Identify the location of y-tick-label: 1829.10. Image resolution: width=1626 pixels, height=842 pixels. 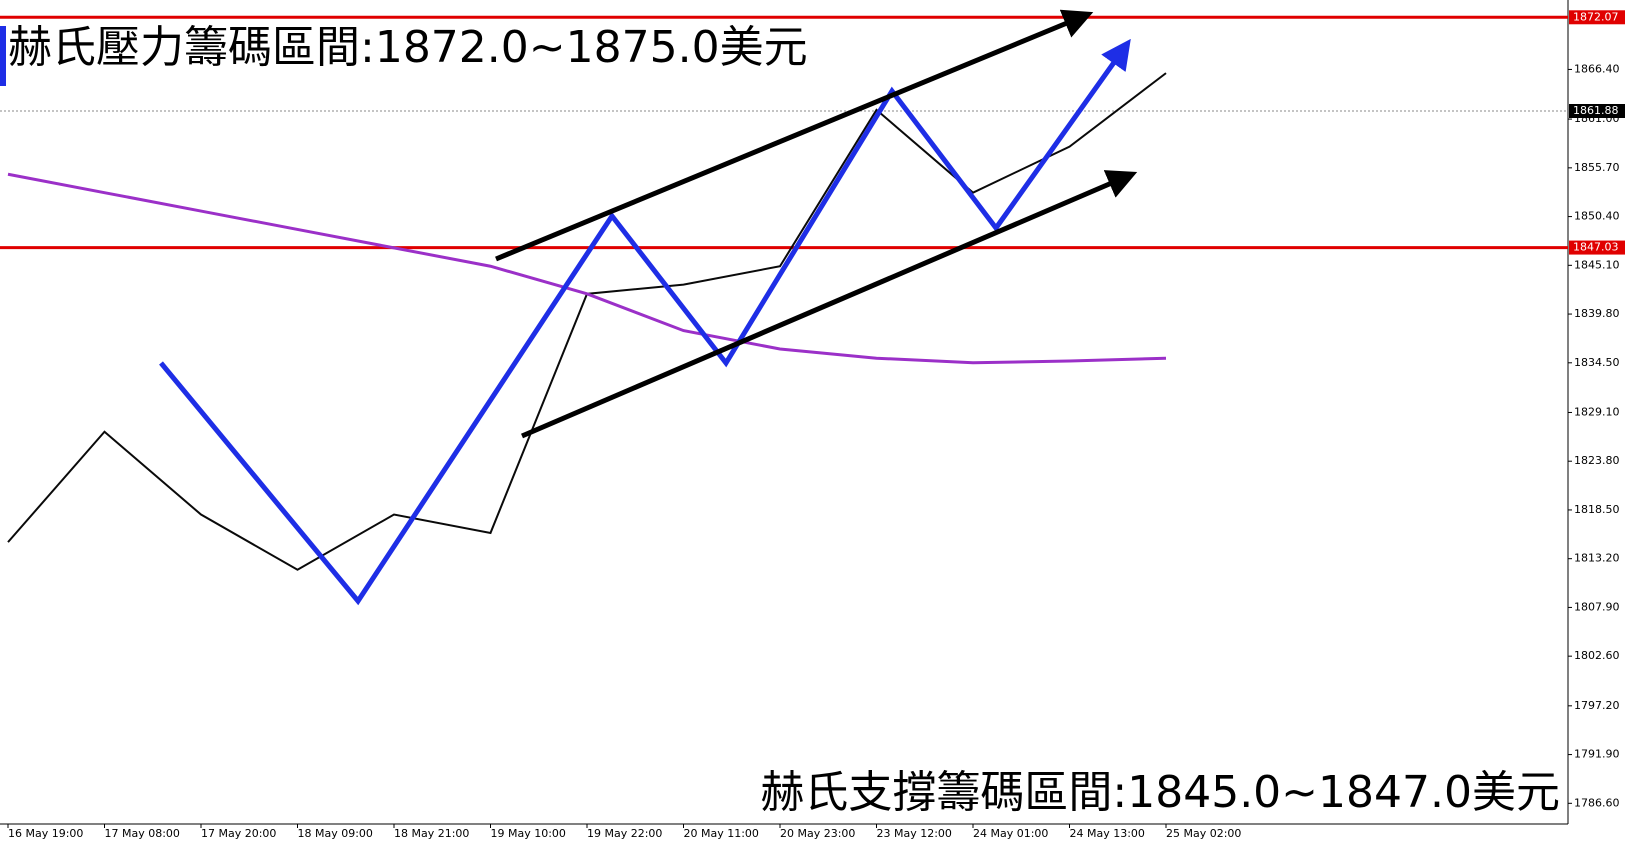
(1597, 411).